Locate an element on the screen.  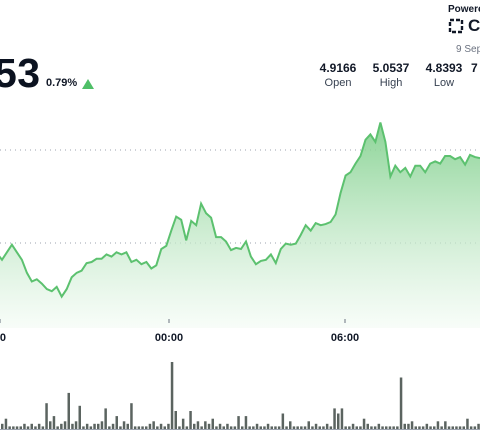
stat-close-value: 7 is located at coordinates (474, 68).